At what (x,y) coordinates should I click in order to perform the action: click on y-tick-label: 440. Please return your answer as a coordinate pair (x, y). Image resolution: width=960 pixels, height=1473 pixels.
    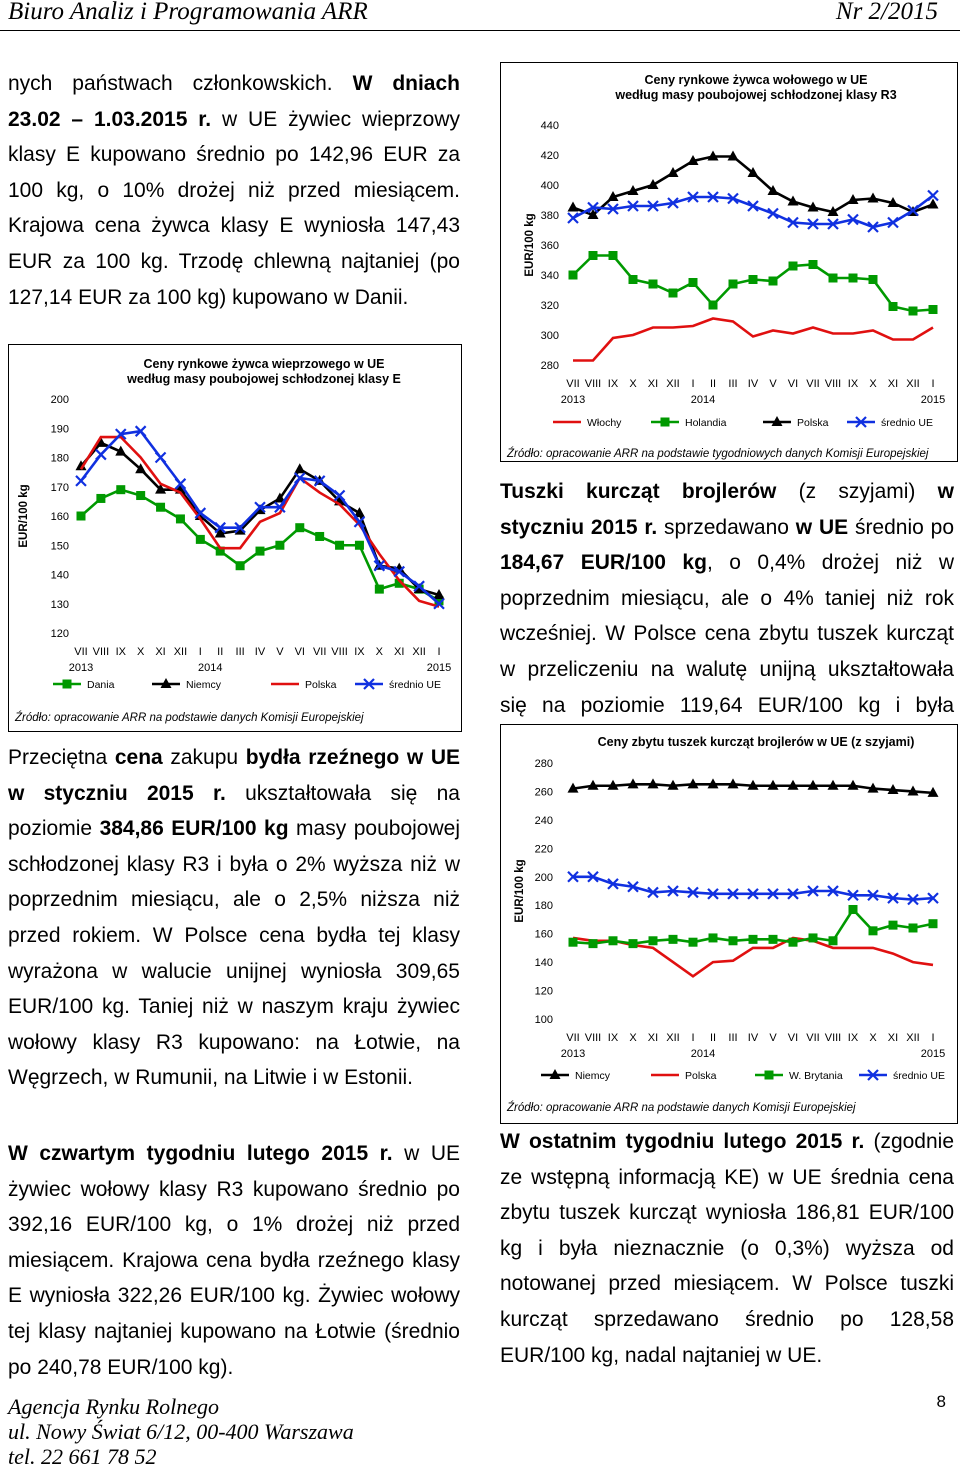
    Looking at the image, I should click on (550, 126).